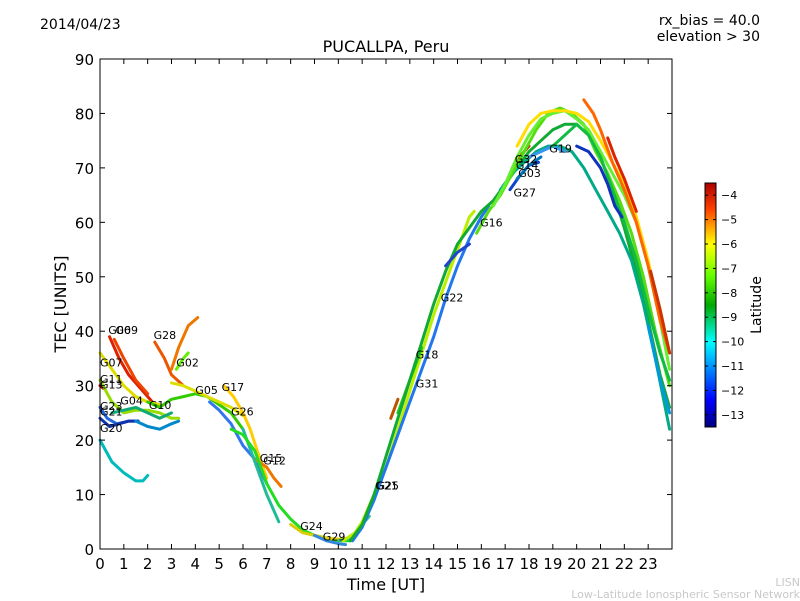 Image resolution: width=800 pixels, height=601 pixels. Describe the element at coordinates (84, 278) in the screenshot. I see `y-tick-label-5: 50` at that location.